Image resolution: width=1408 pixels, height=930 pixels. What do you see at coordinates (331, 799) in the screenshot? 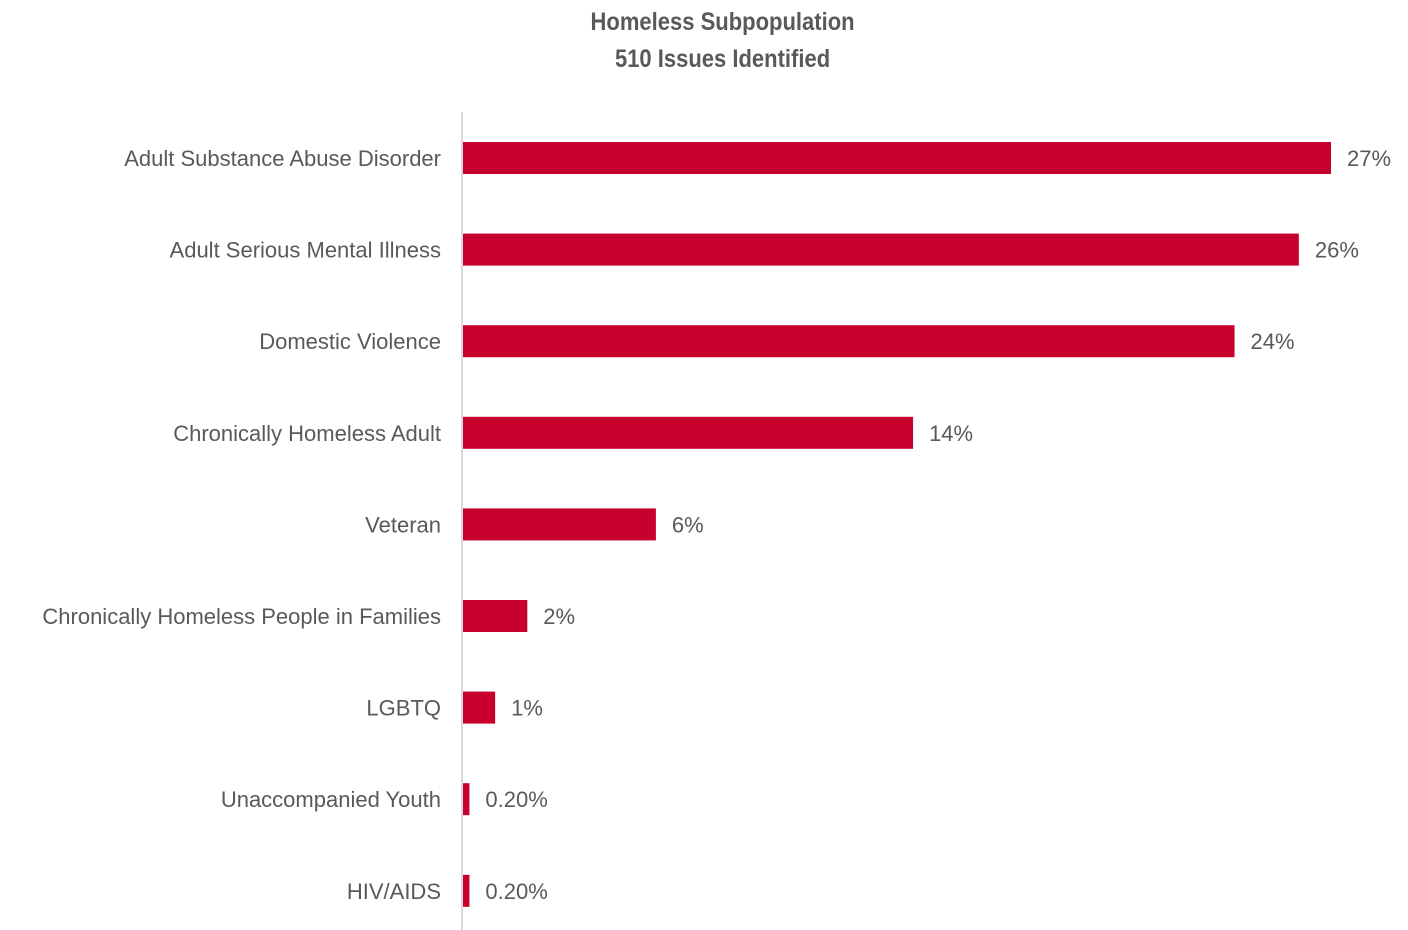
I see `category-label: Unaccompanied Youth` at bounding box center [331, 799].